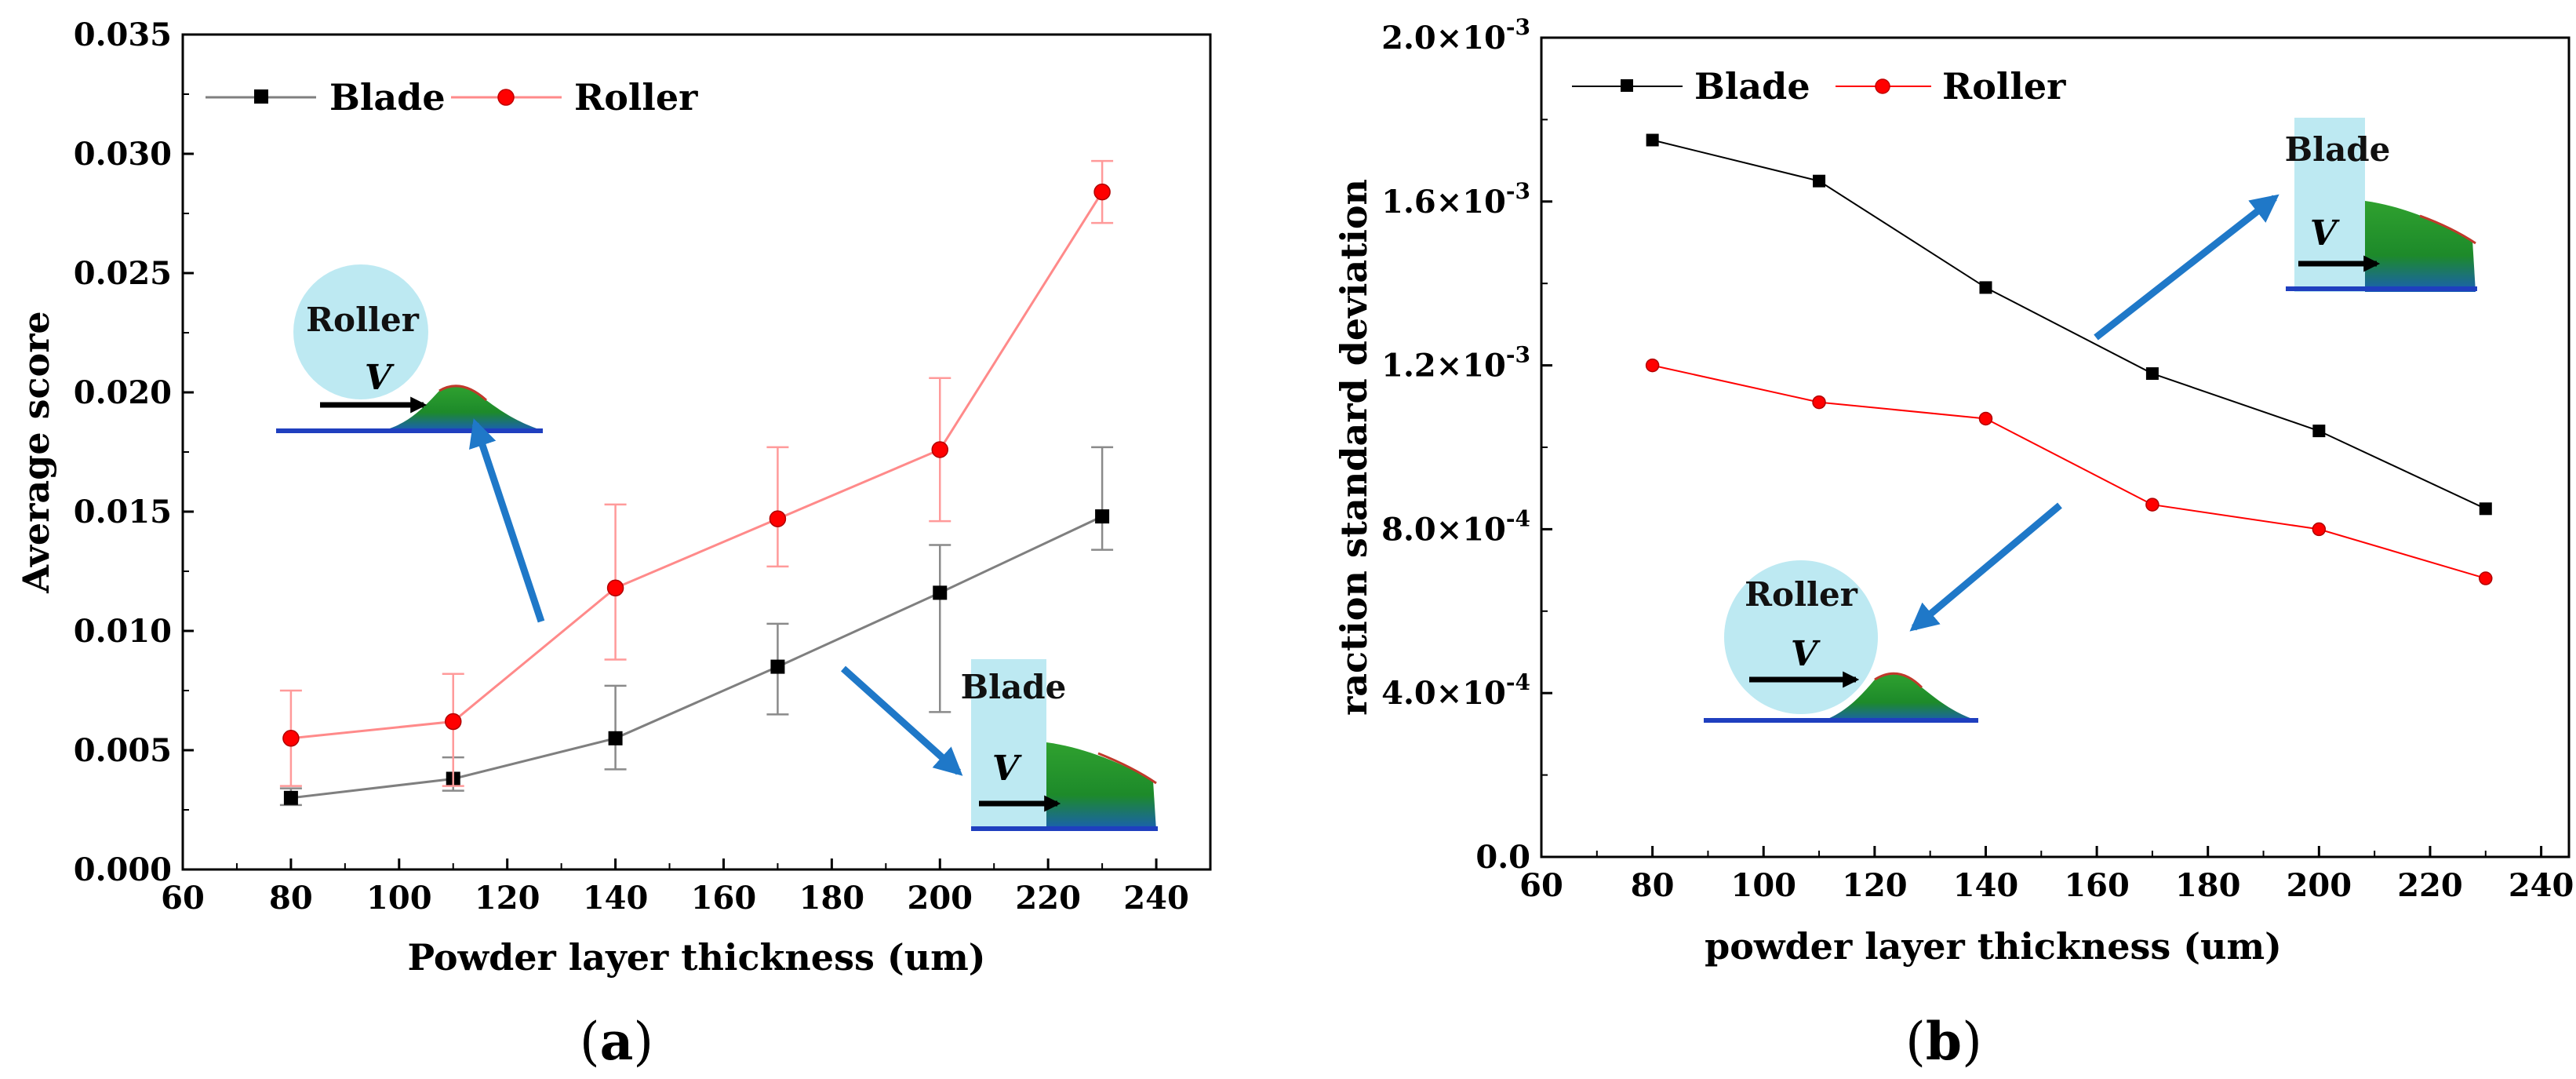  Describe the element at coordinates (399, 899) in the screenshot. I see `x-tick-label-a-2: 100` at that location.